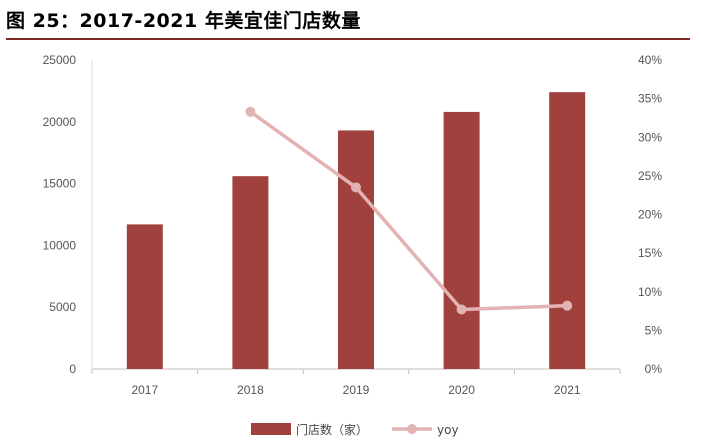  I want to click on y2-tick-label: 5%, so click(654, 330).